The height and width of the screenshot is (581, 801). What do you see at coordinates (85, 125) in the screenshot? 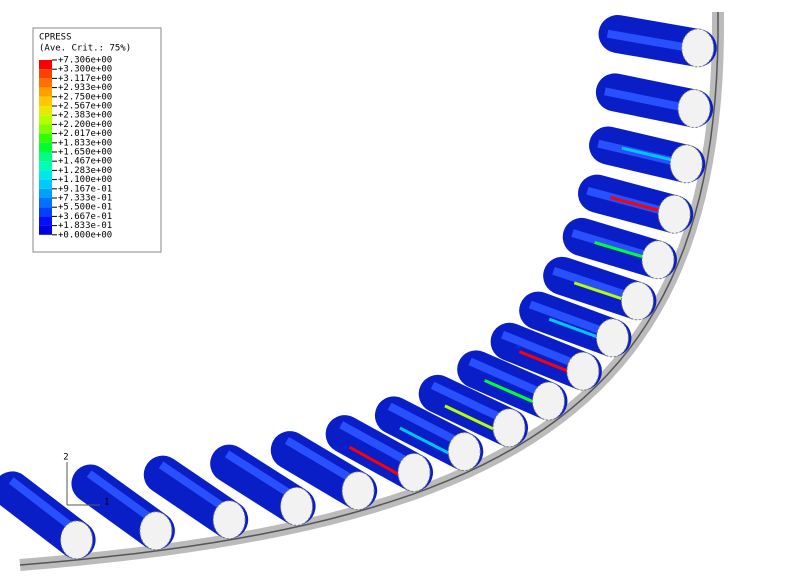
I see `legend-label: +2.200e+00` at bounding box center [85, 125].